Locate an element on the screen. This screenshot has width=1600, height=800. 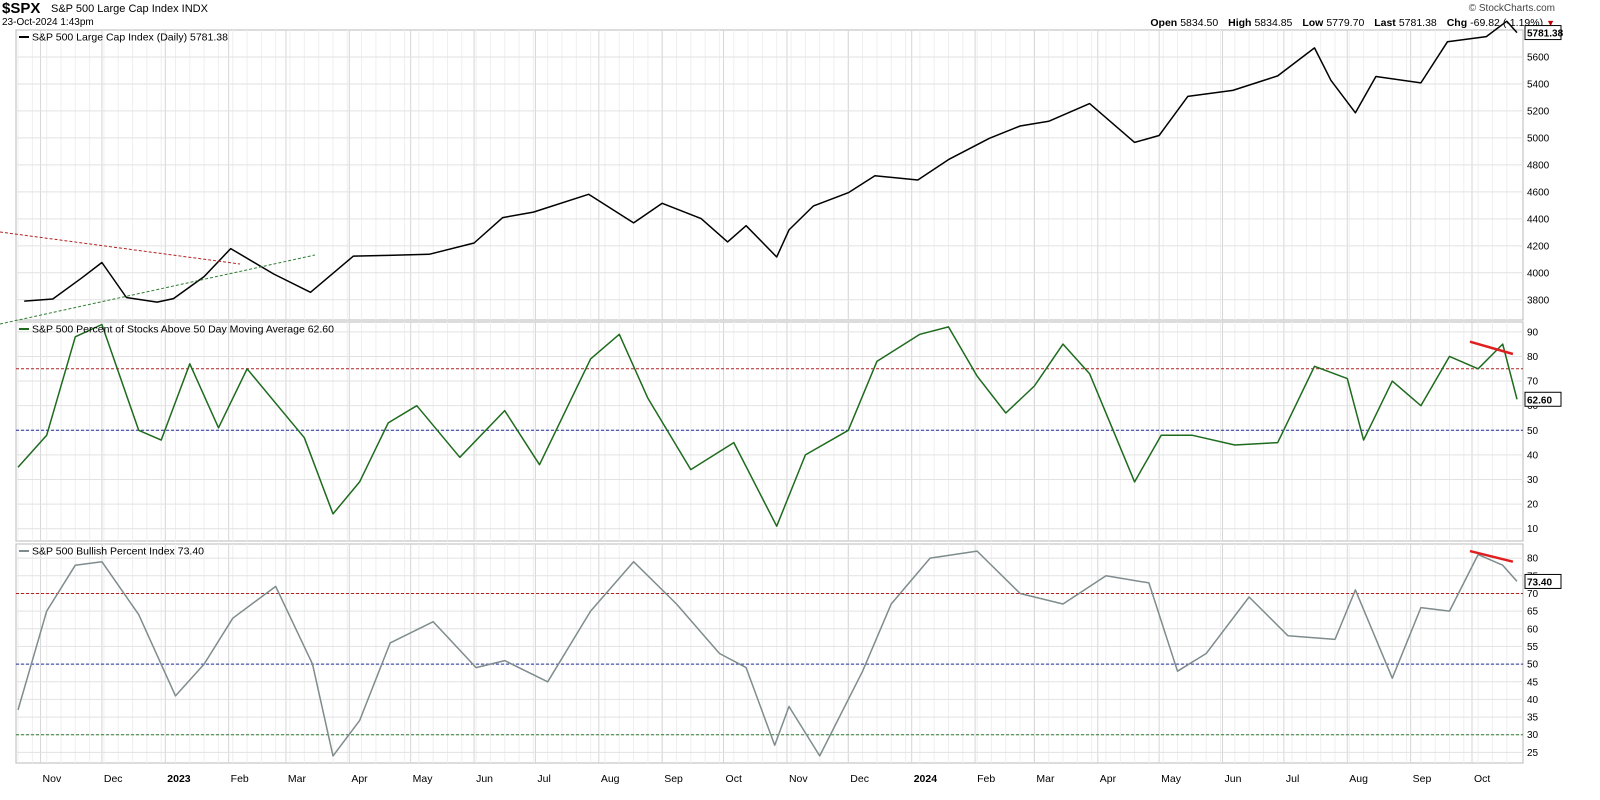
support-trendline is located at coordinates (158, 289).